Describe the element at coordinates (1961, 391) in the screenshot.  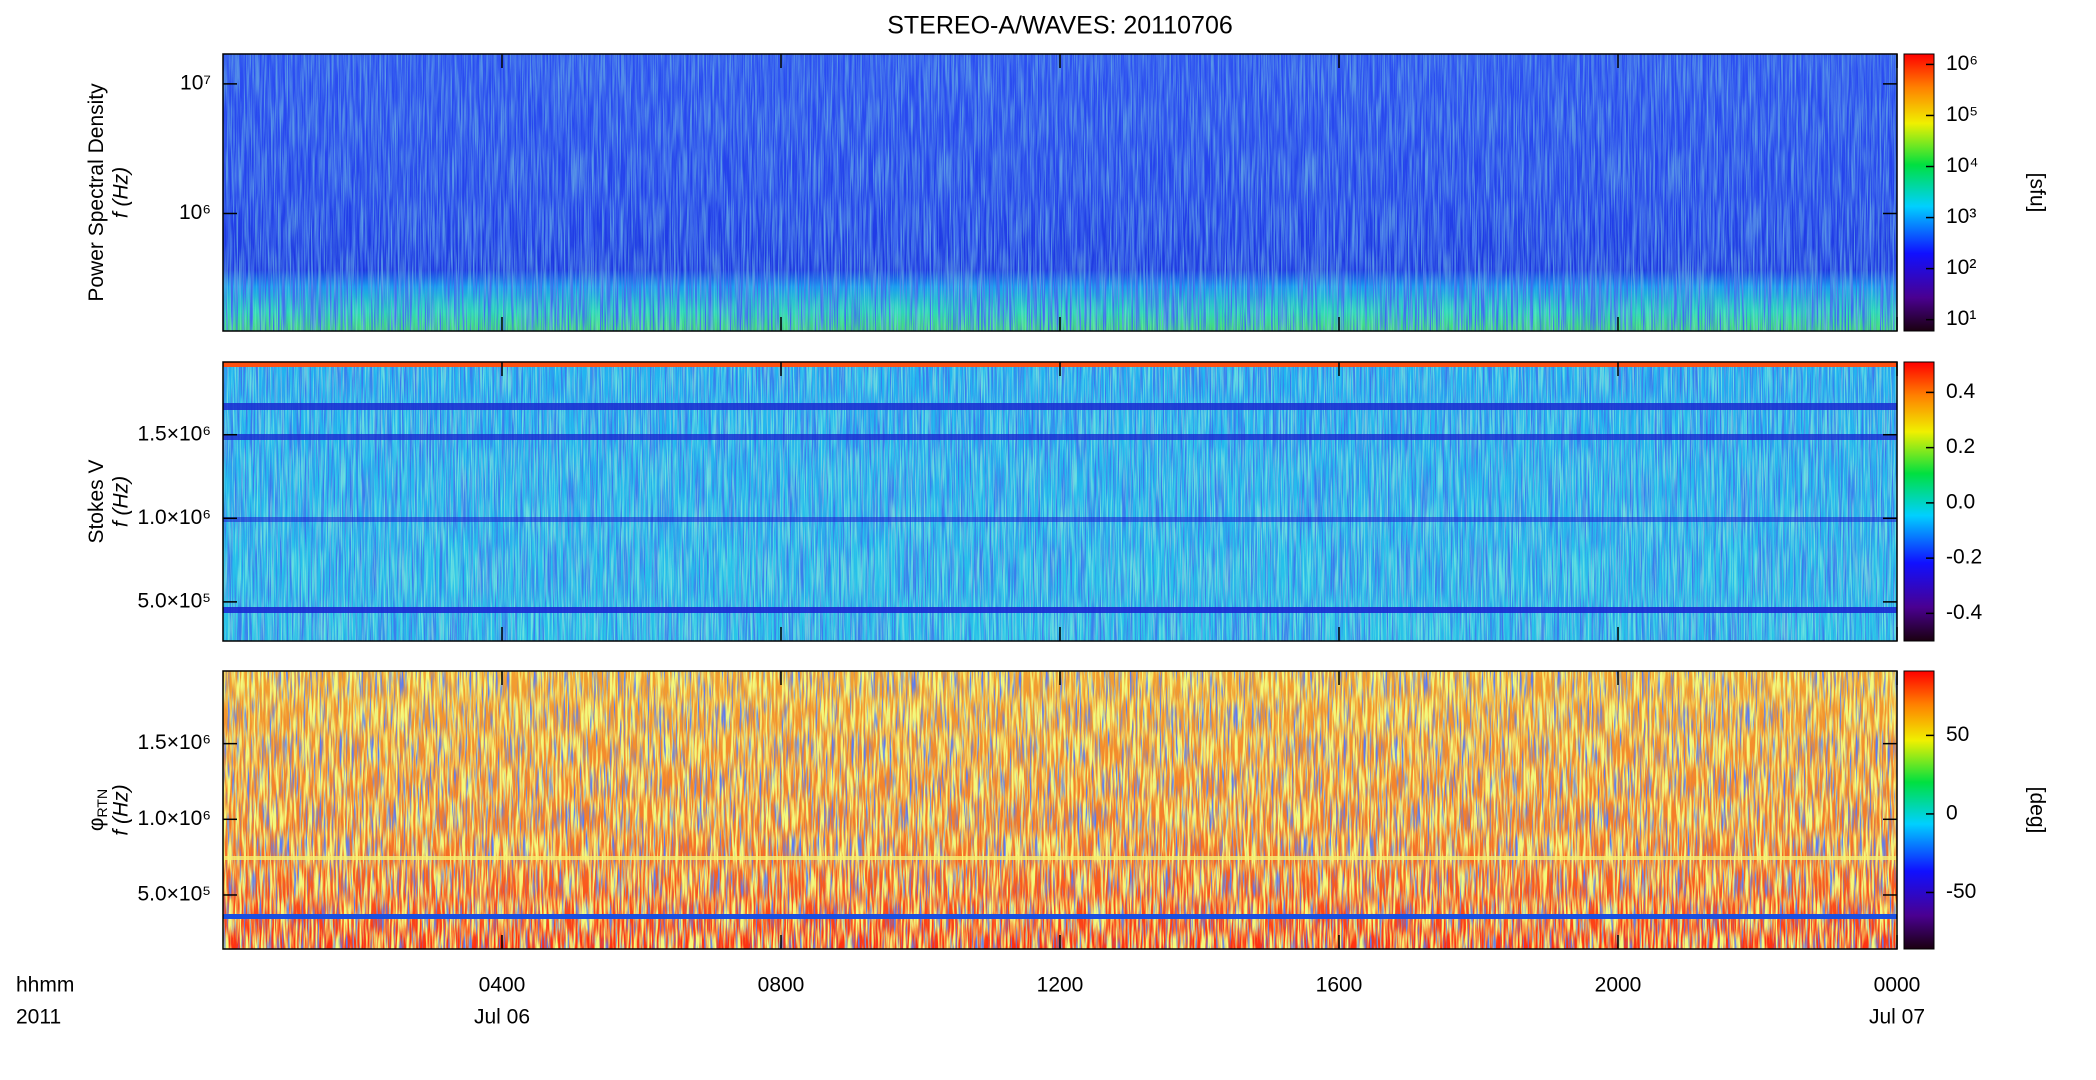
I see `colorbar-tick-label: 0.4` at that location.